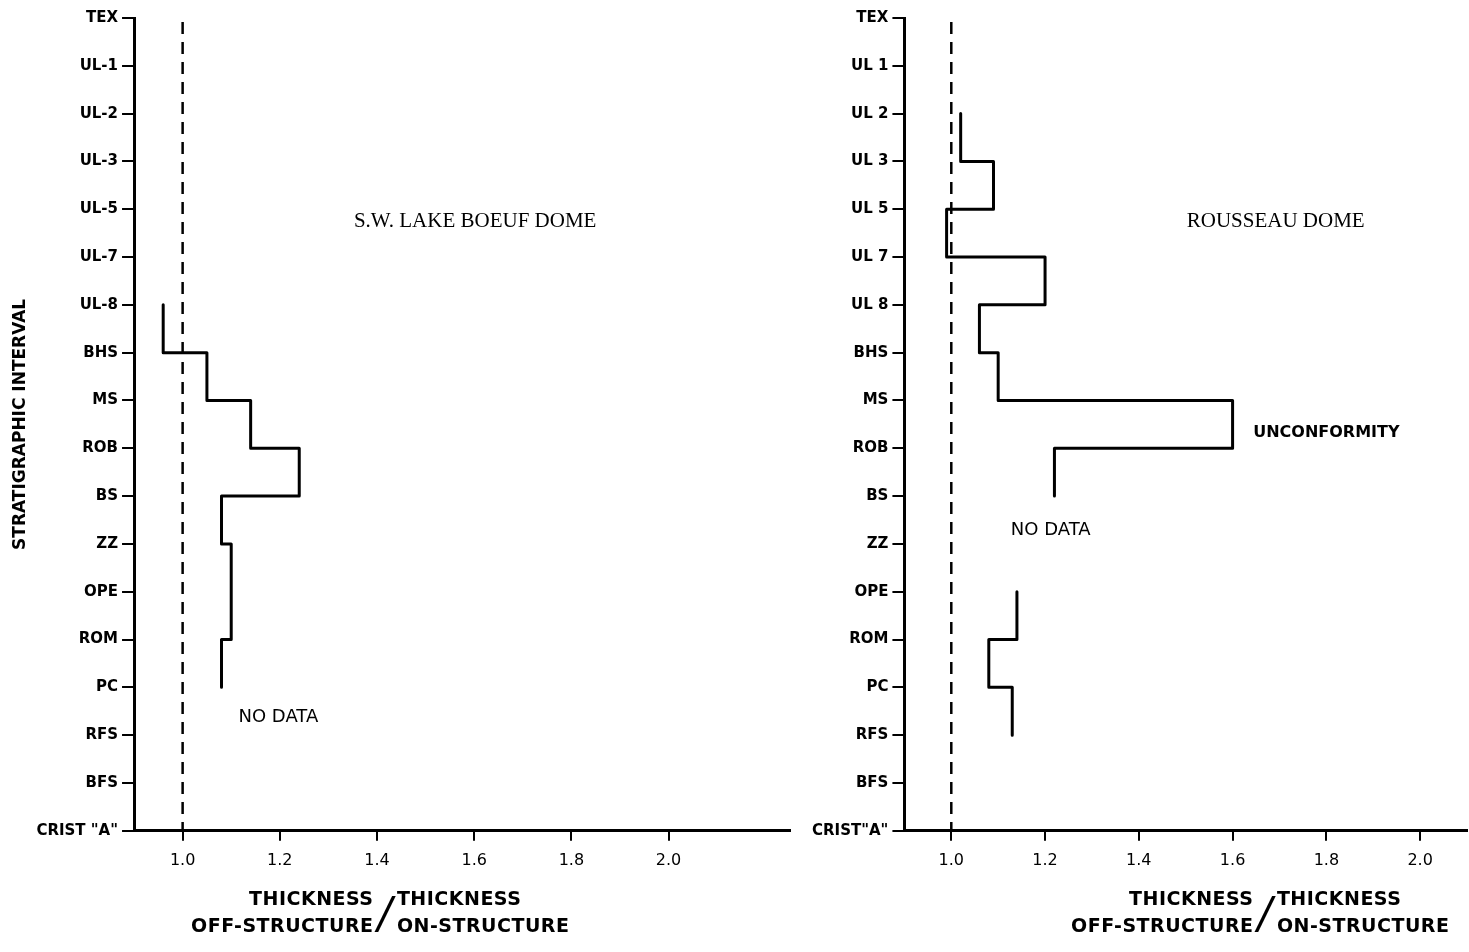  Describe the element at coordinates (18, 424) in the screenshot. I see `y-axis-title: STRATIGRAPHIC INTERVAL` at that location.